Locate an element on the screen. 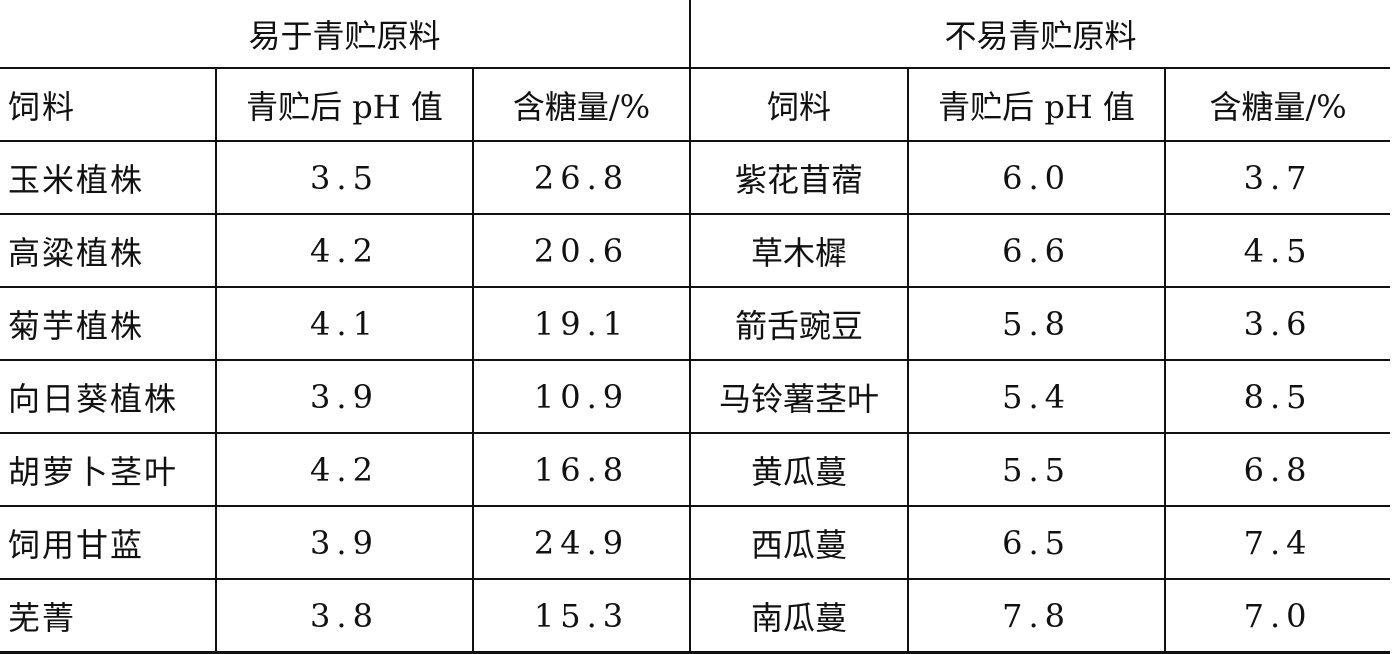 Image resolution: width=1394 pixels, height=654 pixels. table-row: 高粱植株 4.2 20.6 草木樨 6.6 4.5 is located at coordinates (695, 250).